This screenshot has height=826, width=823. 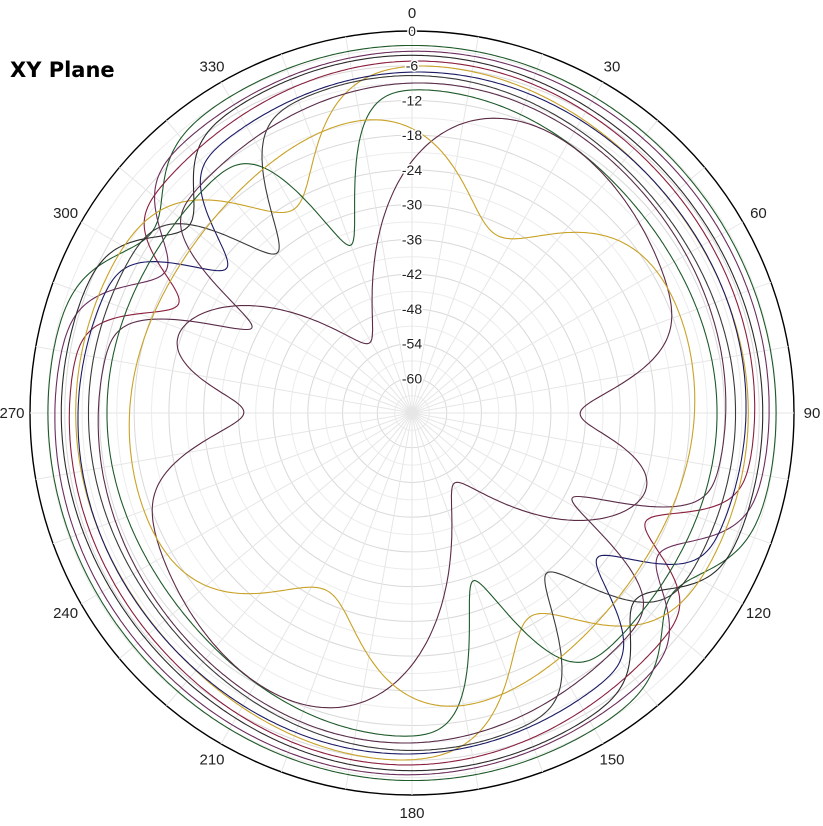 I want to click on angle-tick-label: 210, so click(x=211, y=759).